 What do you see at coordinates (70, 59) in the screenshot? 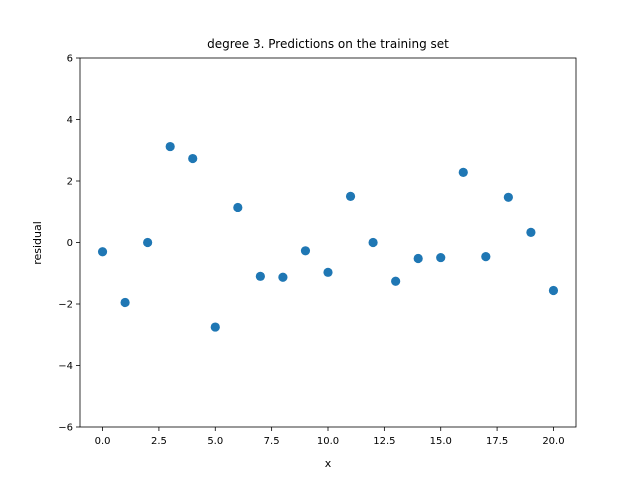
I see `y-tick-label: 6` at bounding box center [70, 59].